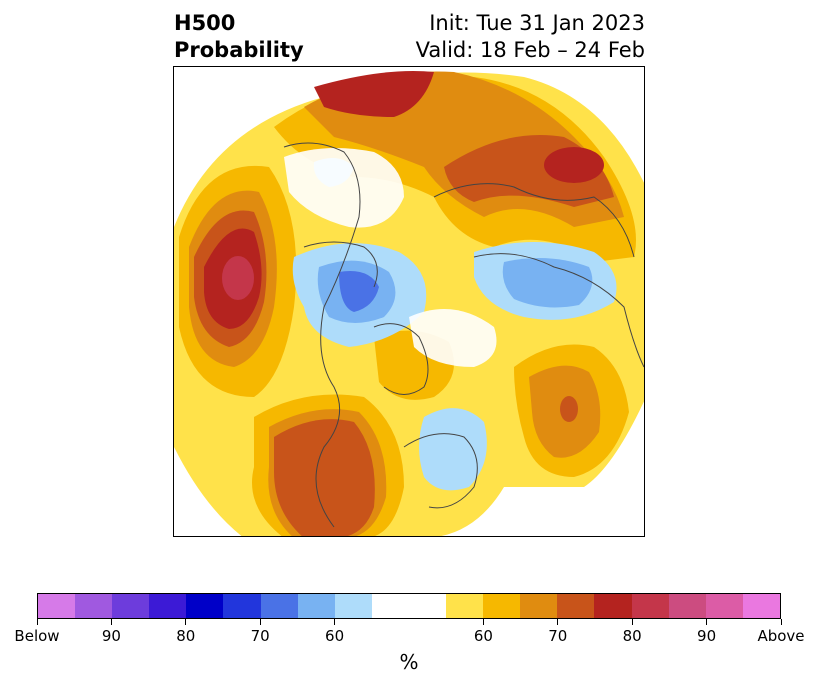 This screenshot has width=819, height=686. I want to click on colorbar-tick-label: Below, so click(37, 636).